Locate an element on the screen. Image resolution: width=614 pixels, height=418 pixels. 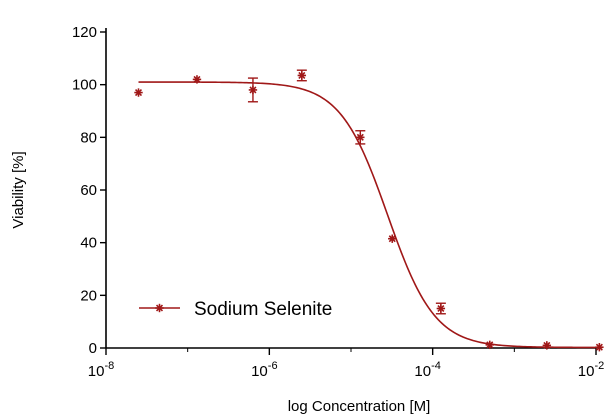
y-tick-label: 120 is located at coordinates (84, 32).